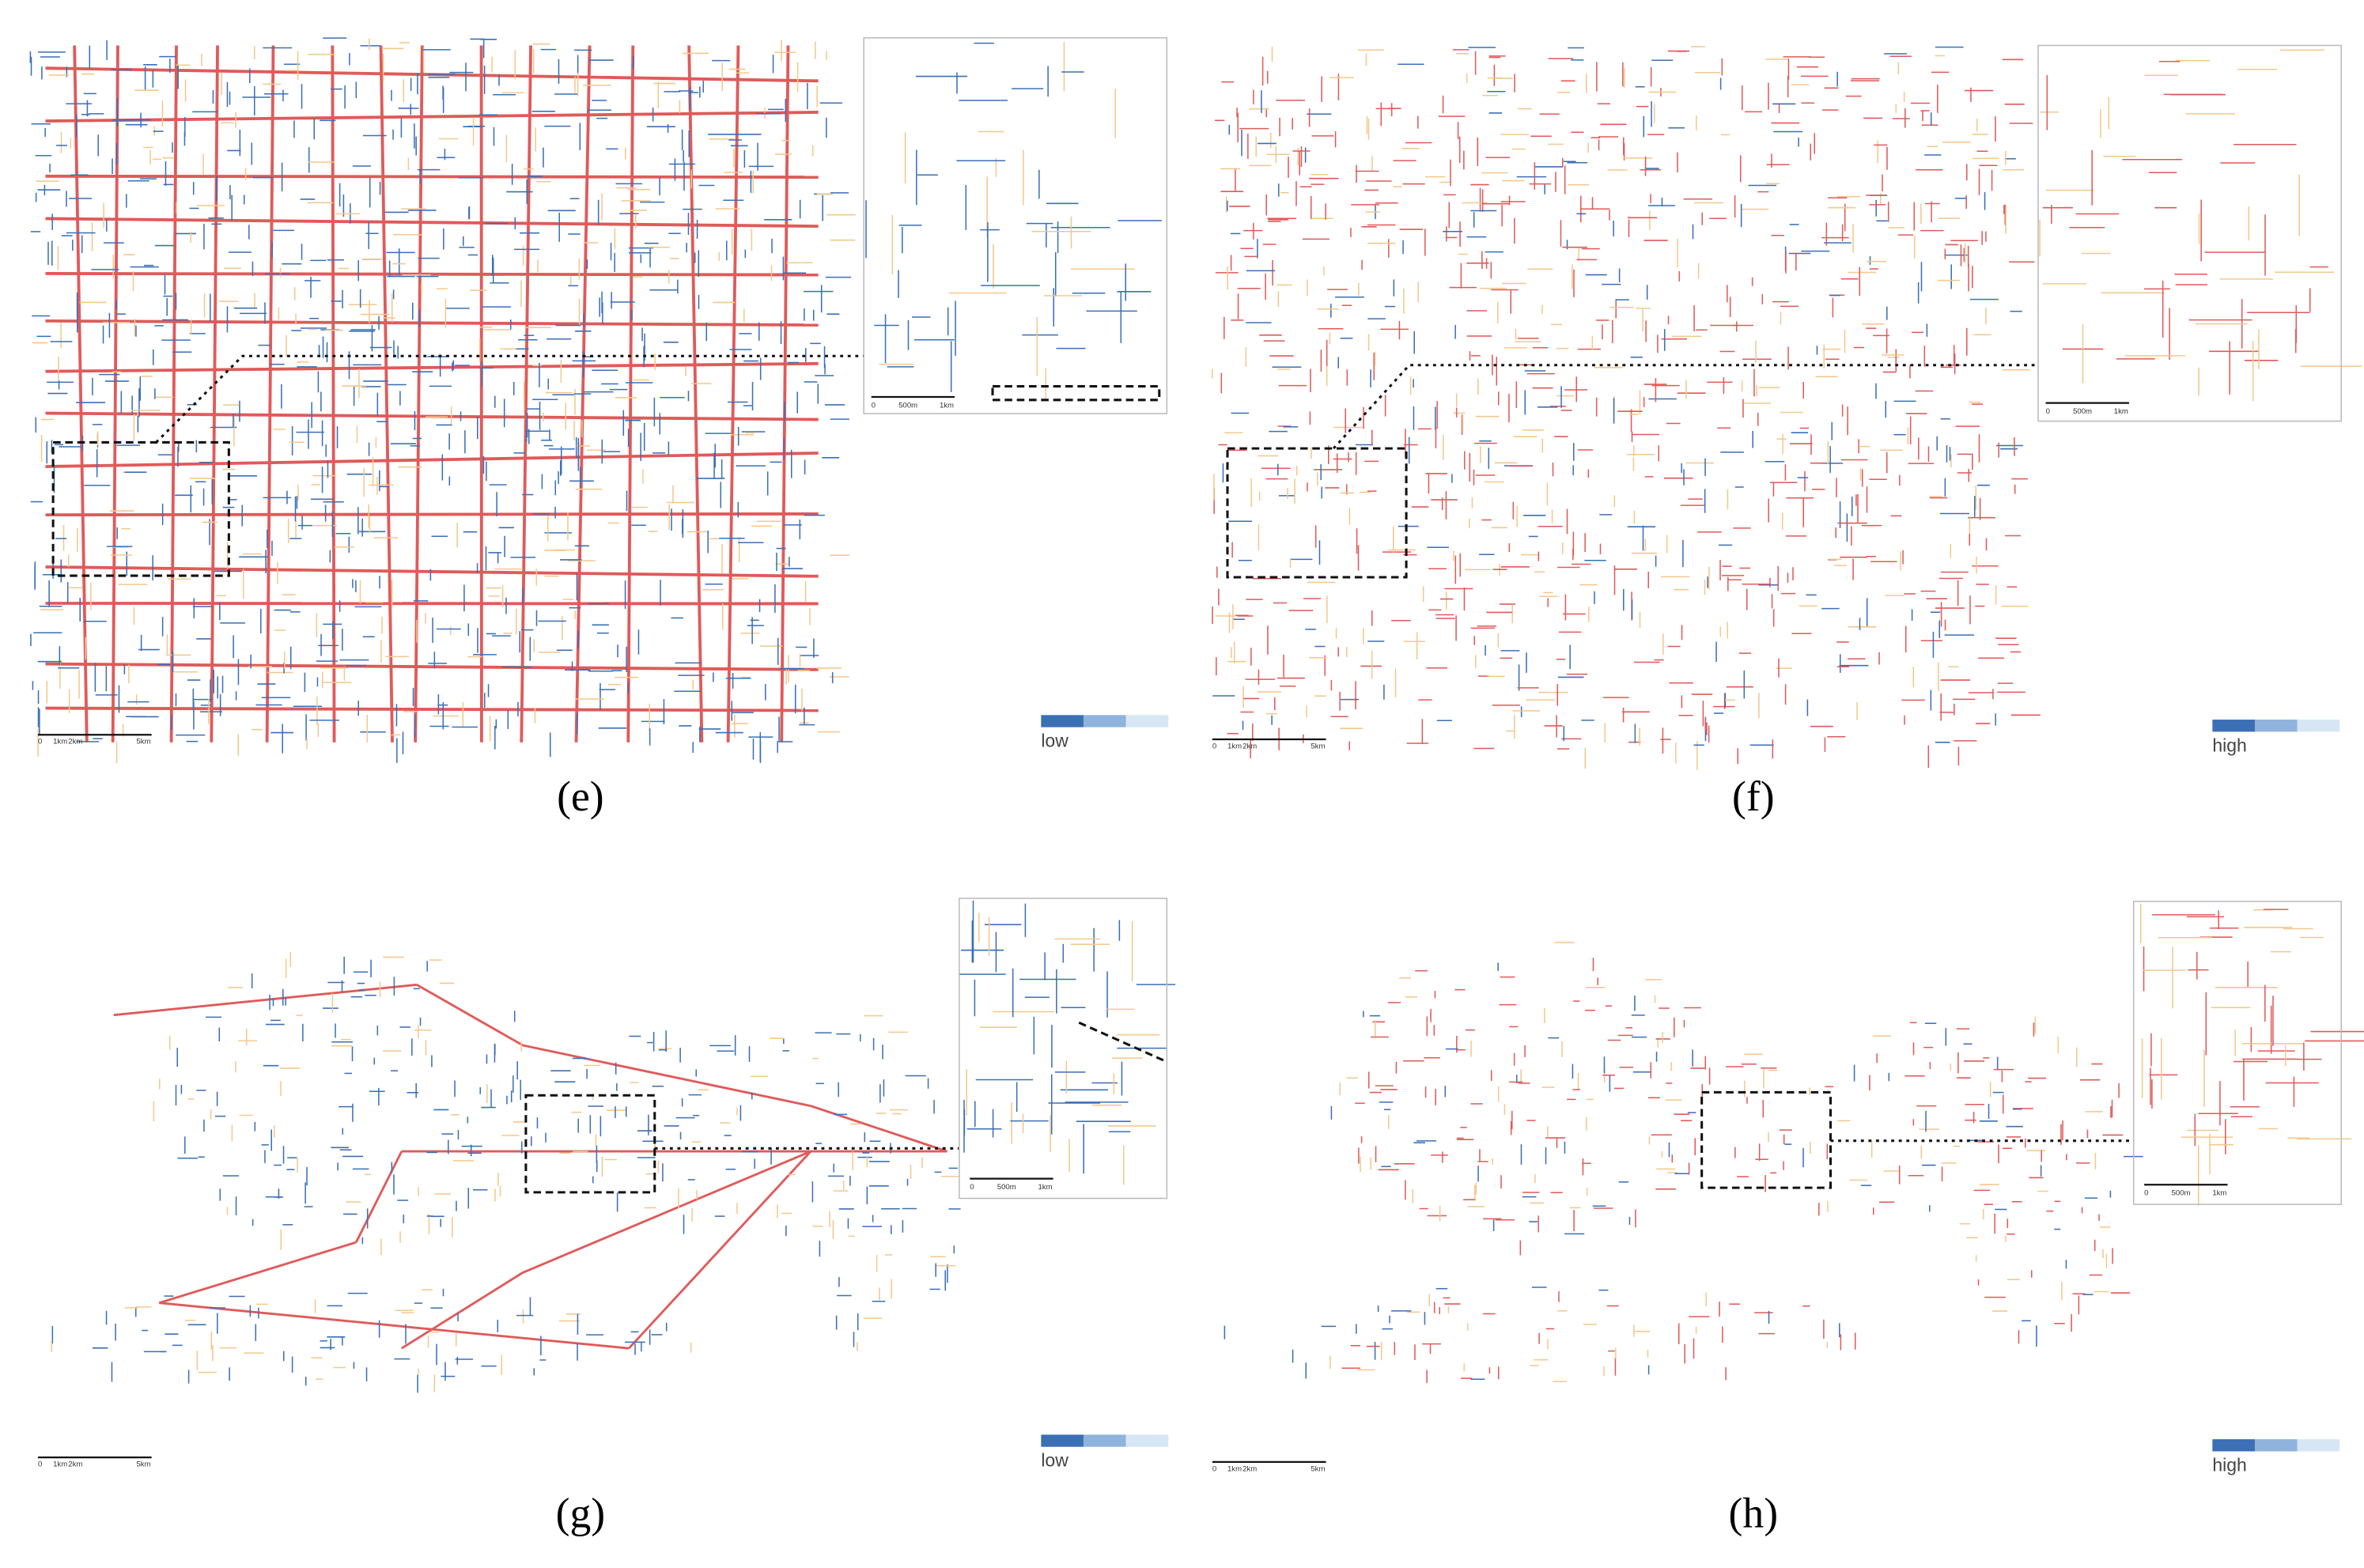 The width and height of the screenshot is (2364, 1568). What do you see at coordinates (1753, 796) in the screenshot?
I see `panel-caption: (f)` at bounding box center [1753, 796].